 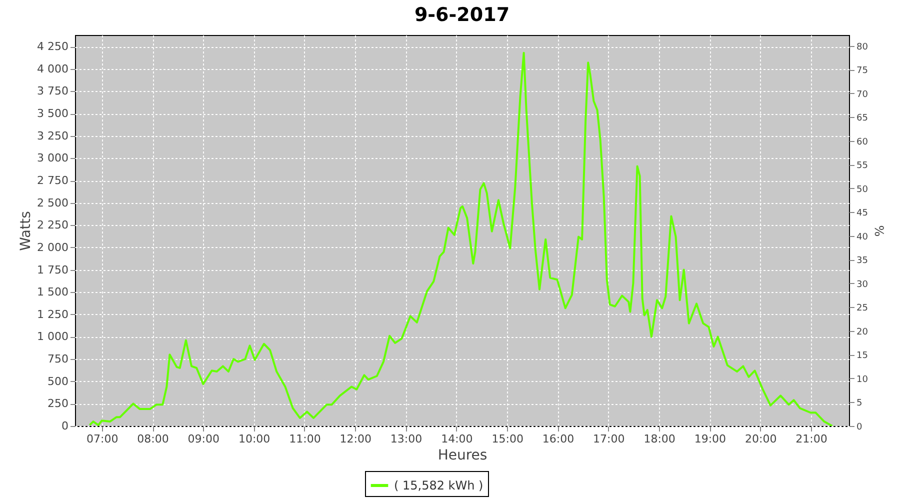 I want to click on y2-tick-label: 65, so click(x=862, y=119).